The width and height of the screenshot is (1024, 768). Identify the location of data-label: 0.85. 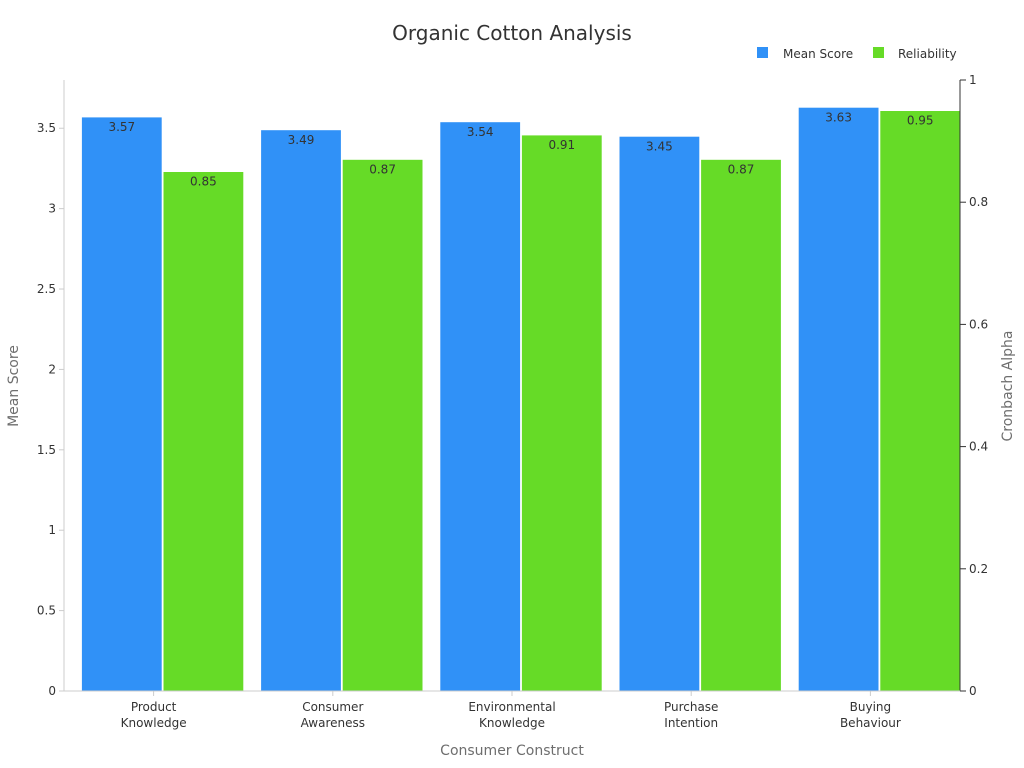
(203, 182).